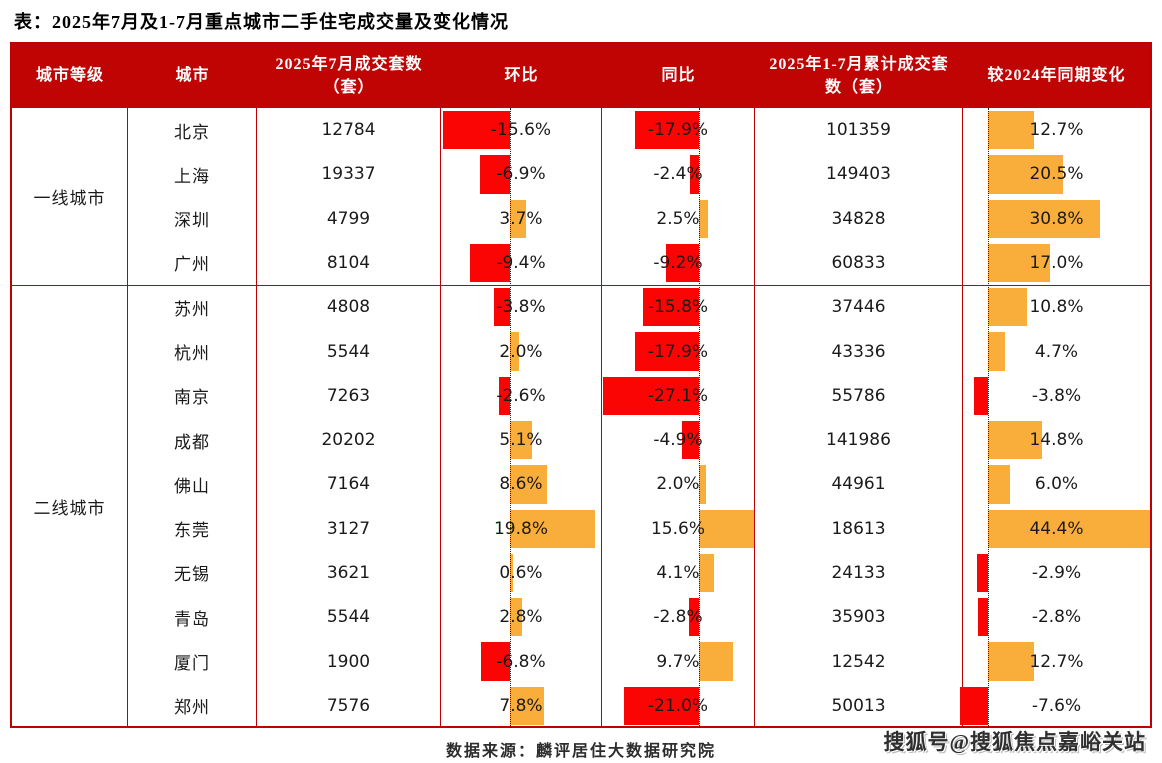  What do you see at coordinates (349, 218) in the screenshot?
I see `july-transactions-value: 4799` at bounding box center [349, 218].